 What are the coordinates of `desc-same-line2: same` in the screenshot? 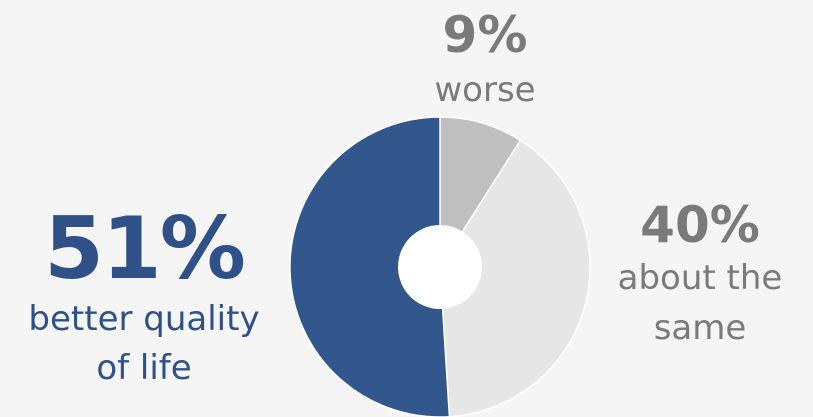 It's located at (700, 328).